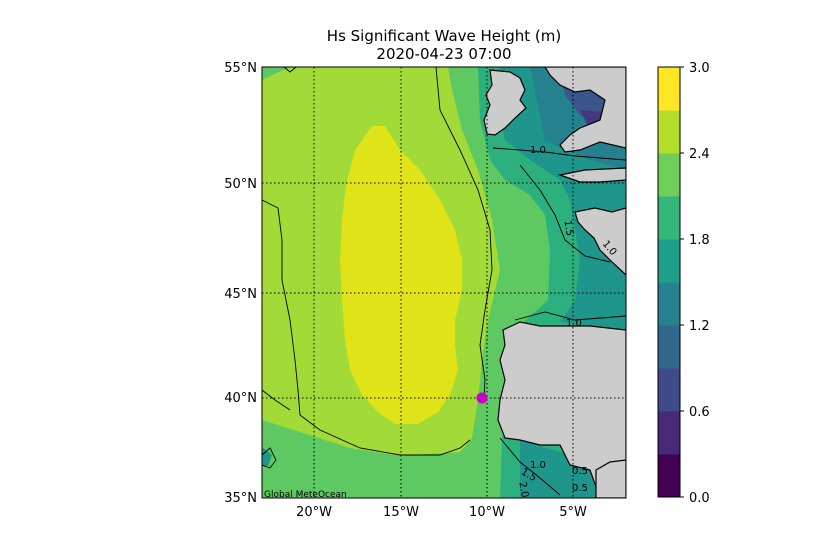 The image size is (840, 560). I want to click on lon-tick-label: 5°W, so click(573, 512).